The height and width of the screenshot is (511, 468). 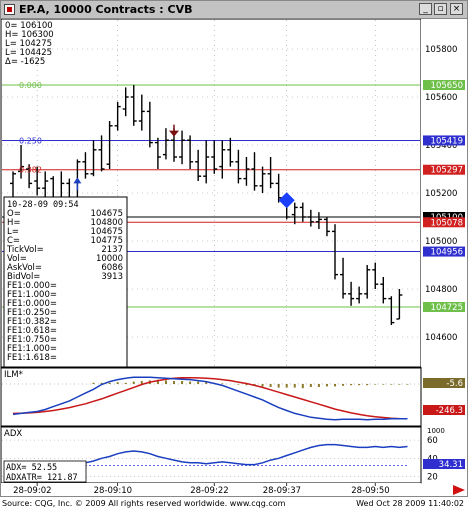 I want to click on price-tag-label: 105078, so click(x=447, y=223).